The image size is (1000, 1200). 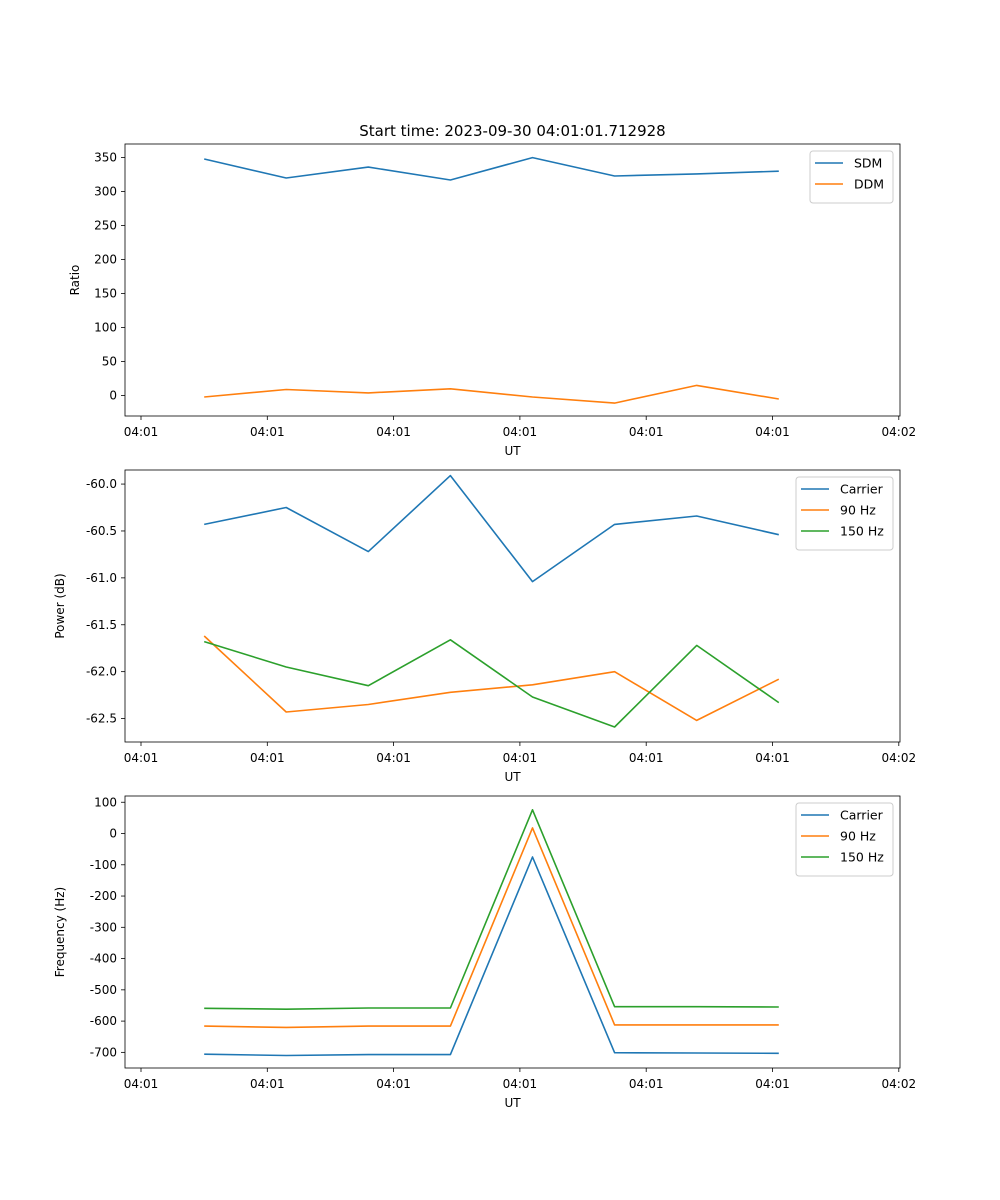 What do you see at coordinates (109, 362) in the screenshot?
I see `y-tick-label: 50` at bounding box center [109, 362].